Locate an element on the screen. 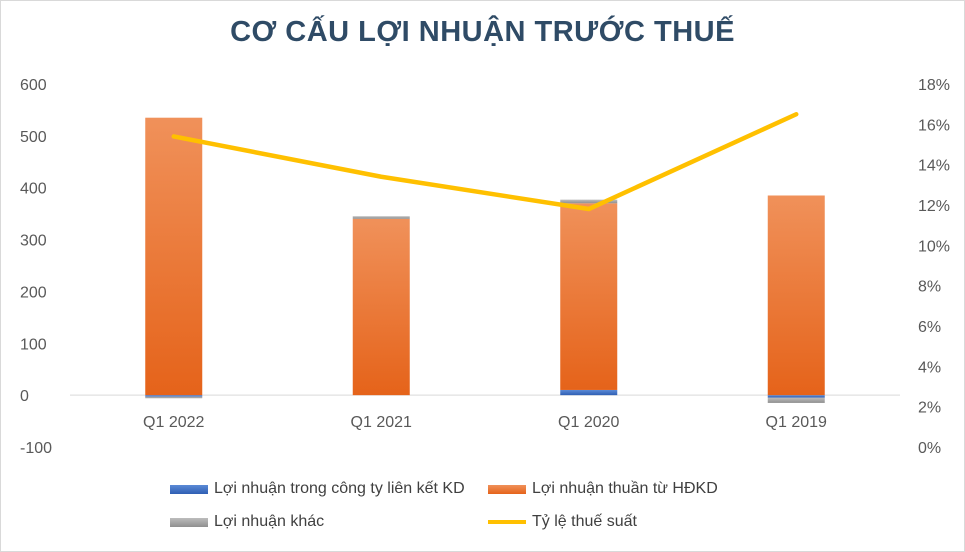  legend-item-operating: Lợi nhuận thuần từ HĐKD is located at coordinates (603, 489).